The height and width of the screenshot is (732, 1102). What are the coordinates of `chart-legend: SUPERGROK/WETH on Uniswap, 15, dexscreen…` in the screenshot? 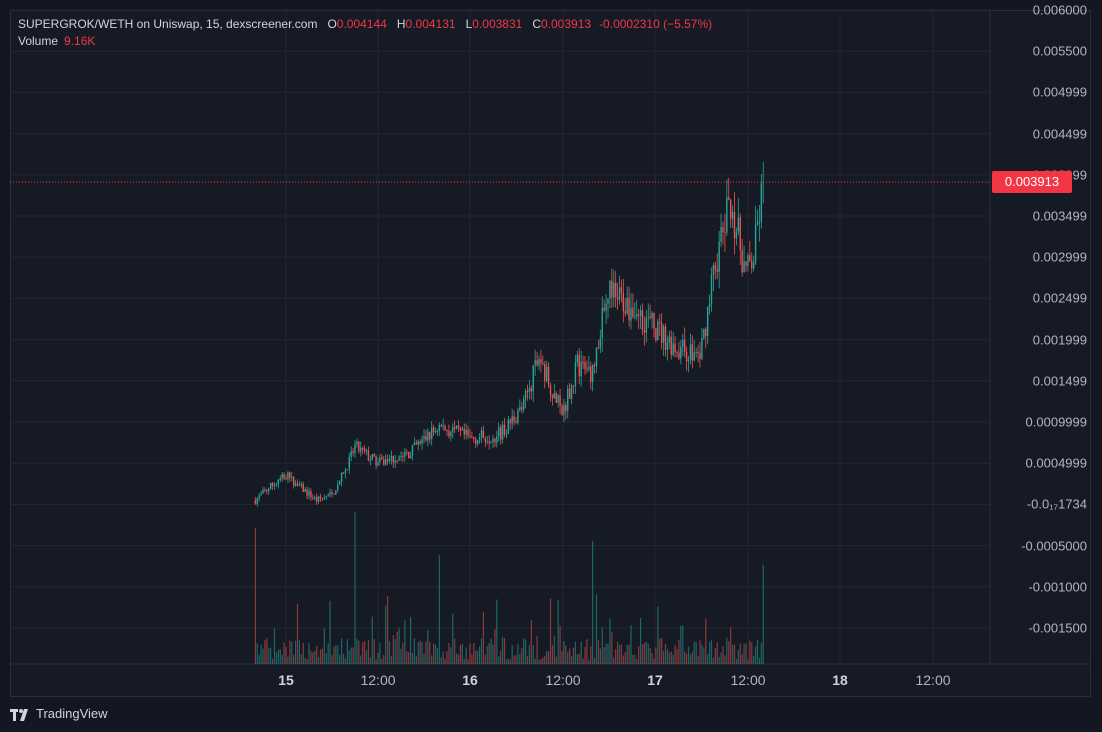 It's located at (365, 33).